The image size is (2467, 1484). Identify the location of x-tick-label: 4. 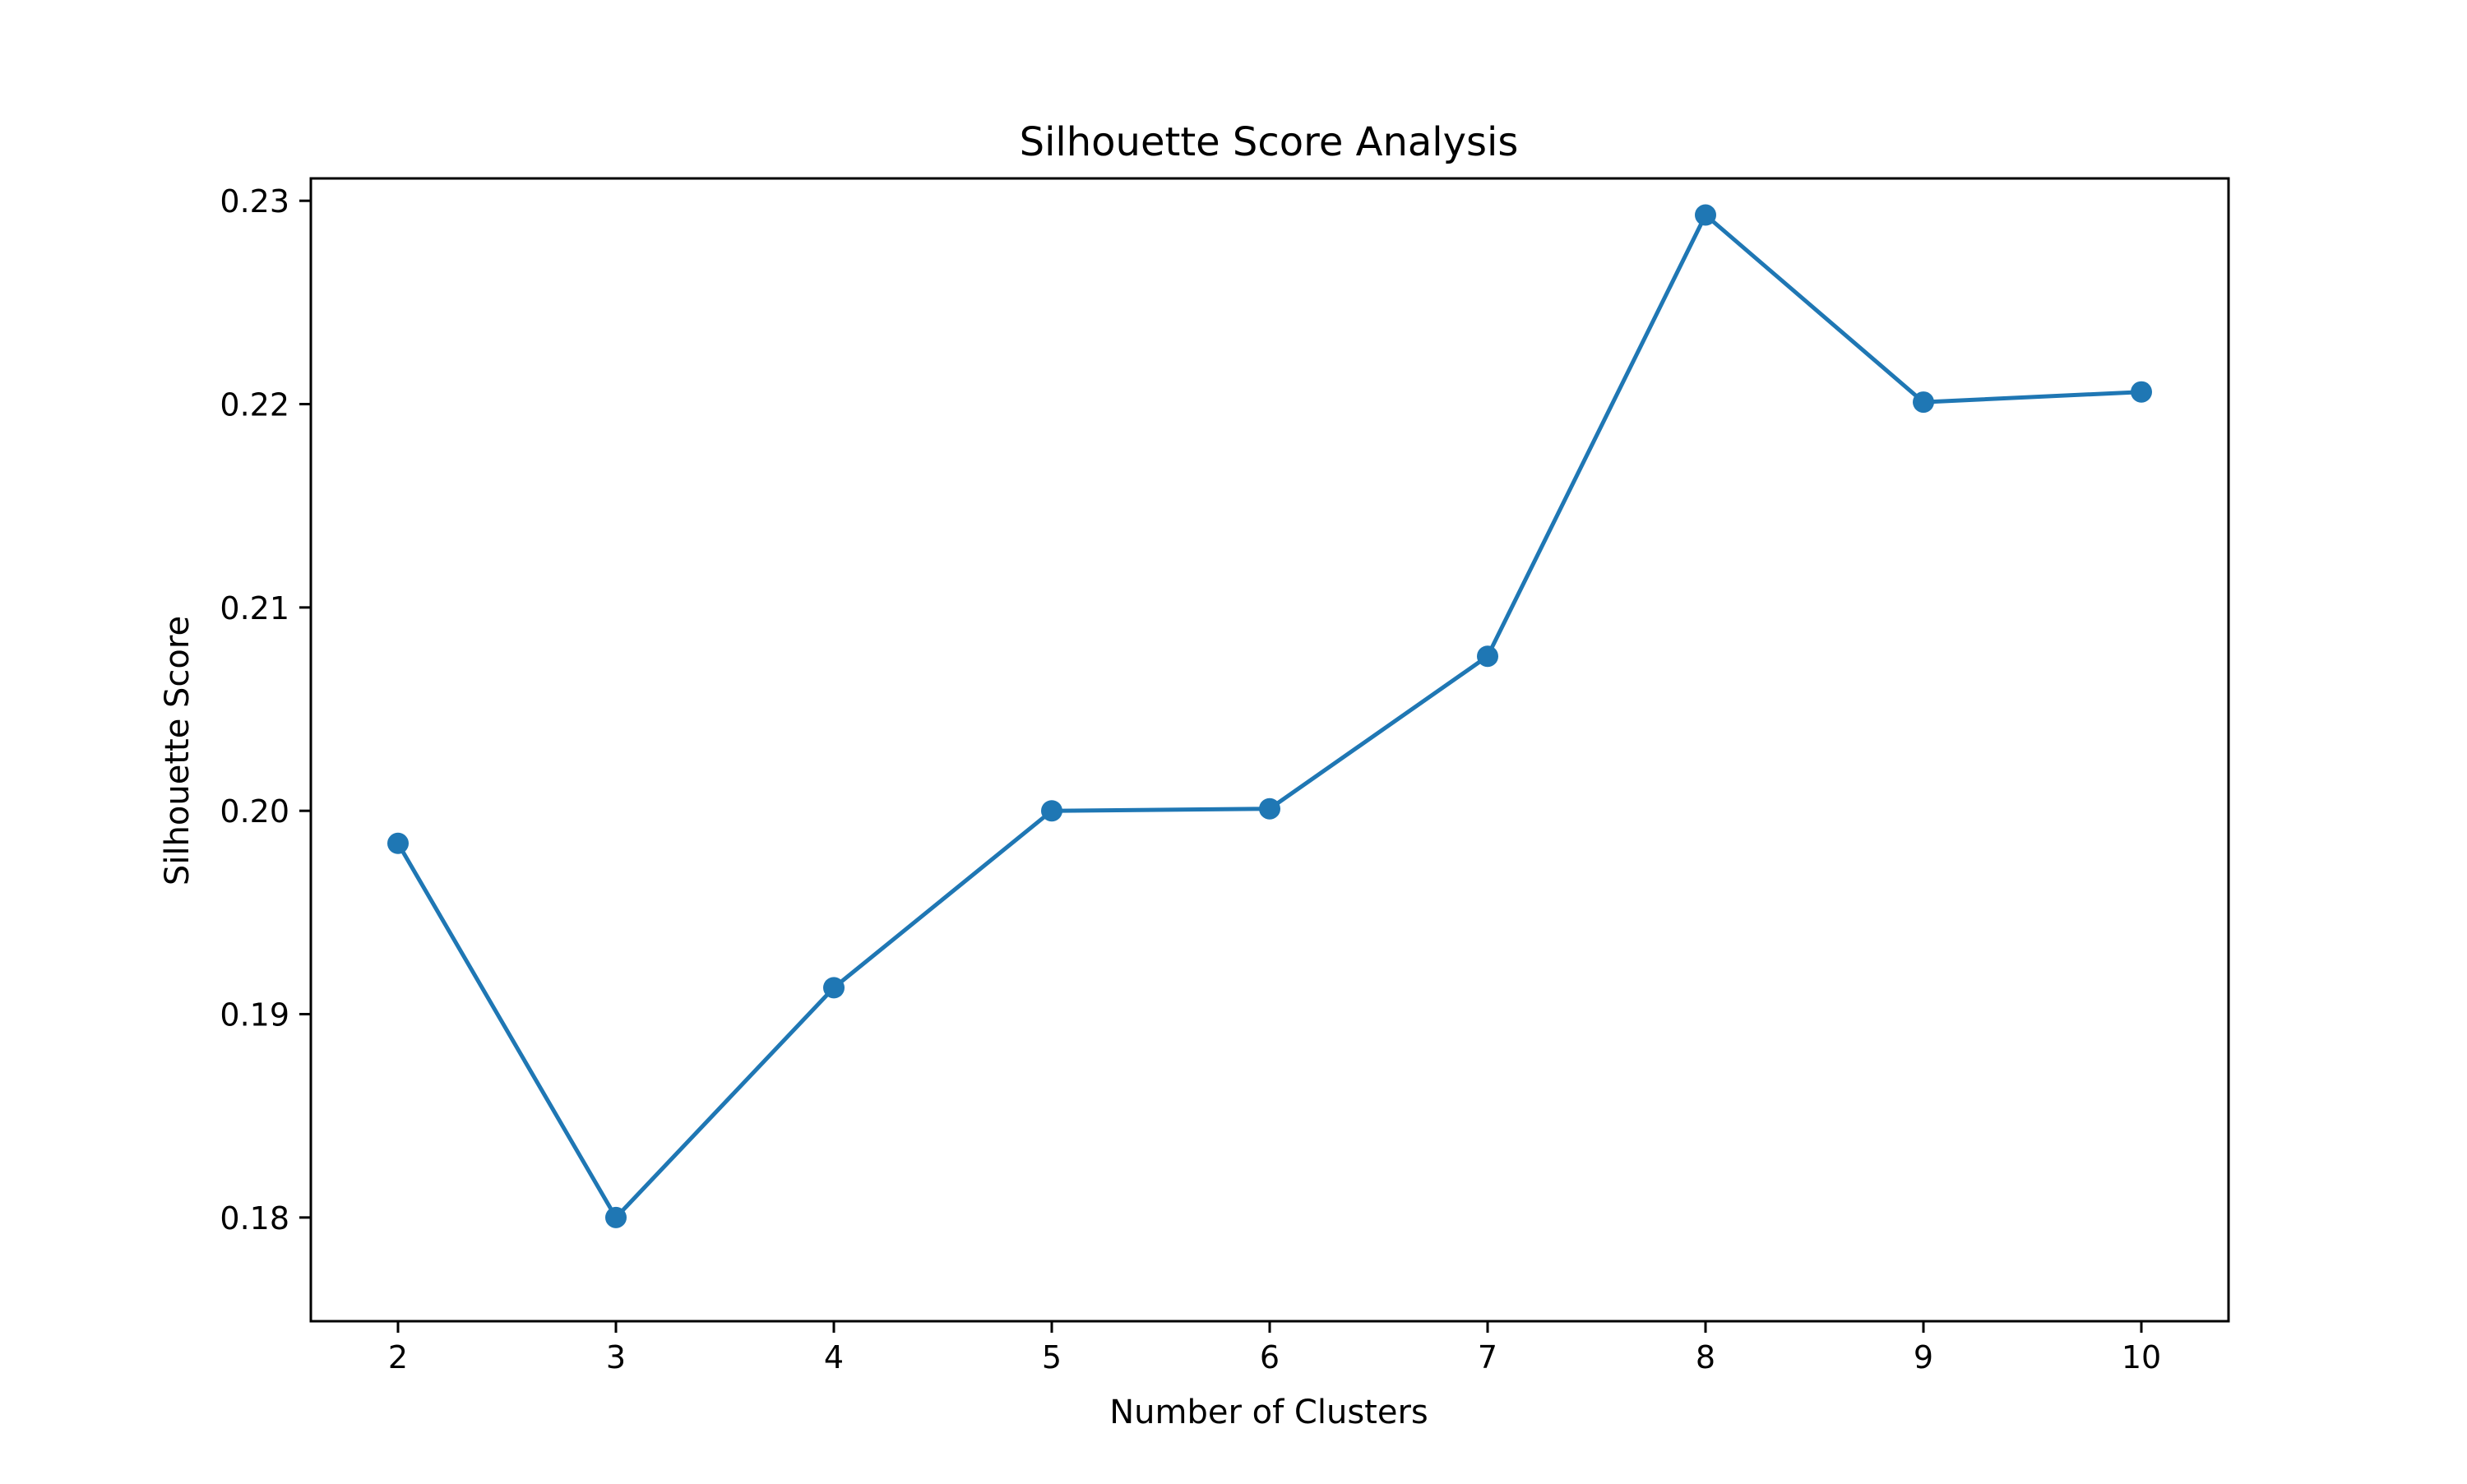
(834, 1357).